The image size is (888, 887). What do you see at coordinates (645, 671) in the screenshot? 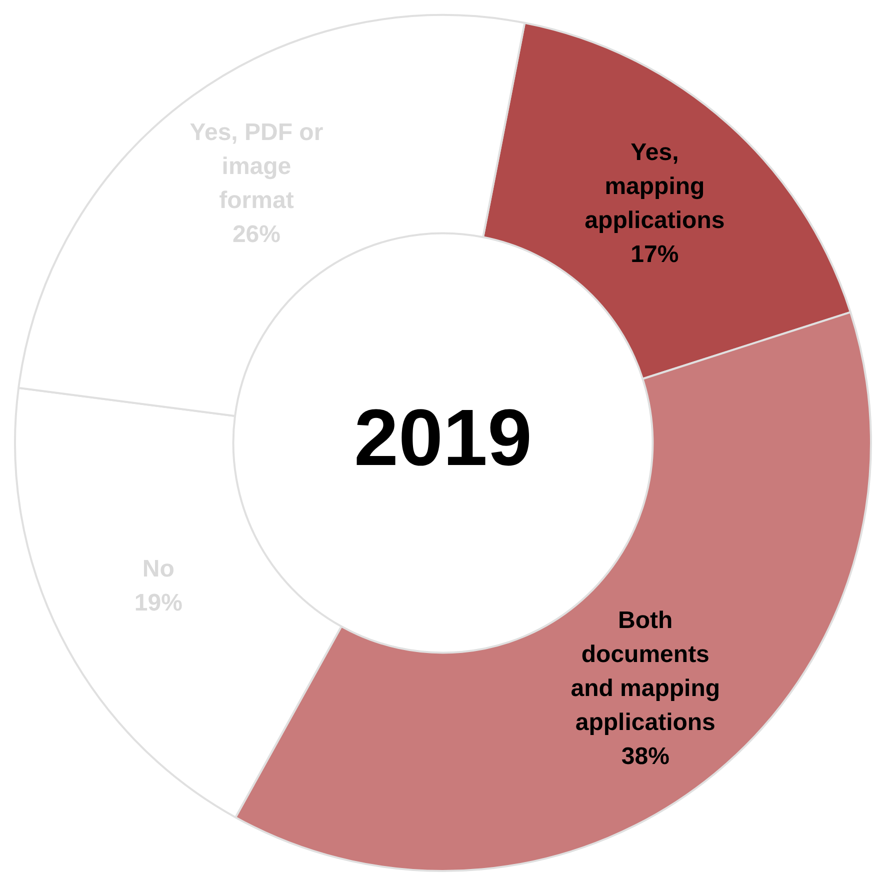
I see `slice-label: Both documents and mapping applications` at bounding box center [645, 671].